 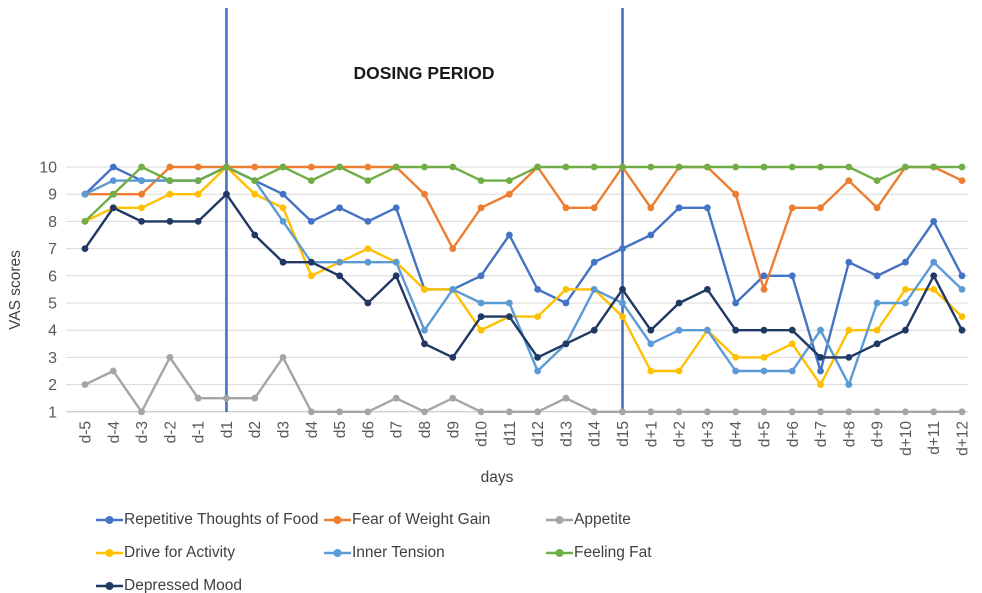 What do you see at coordinates (622, 249) in the screenshot?
I see `point-repetitive-thoughts-of-food-d15` at bounding box center [622, 249].